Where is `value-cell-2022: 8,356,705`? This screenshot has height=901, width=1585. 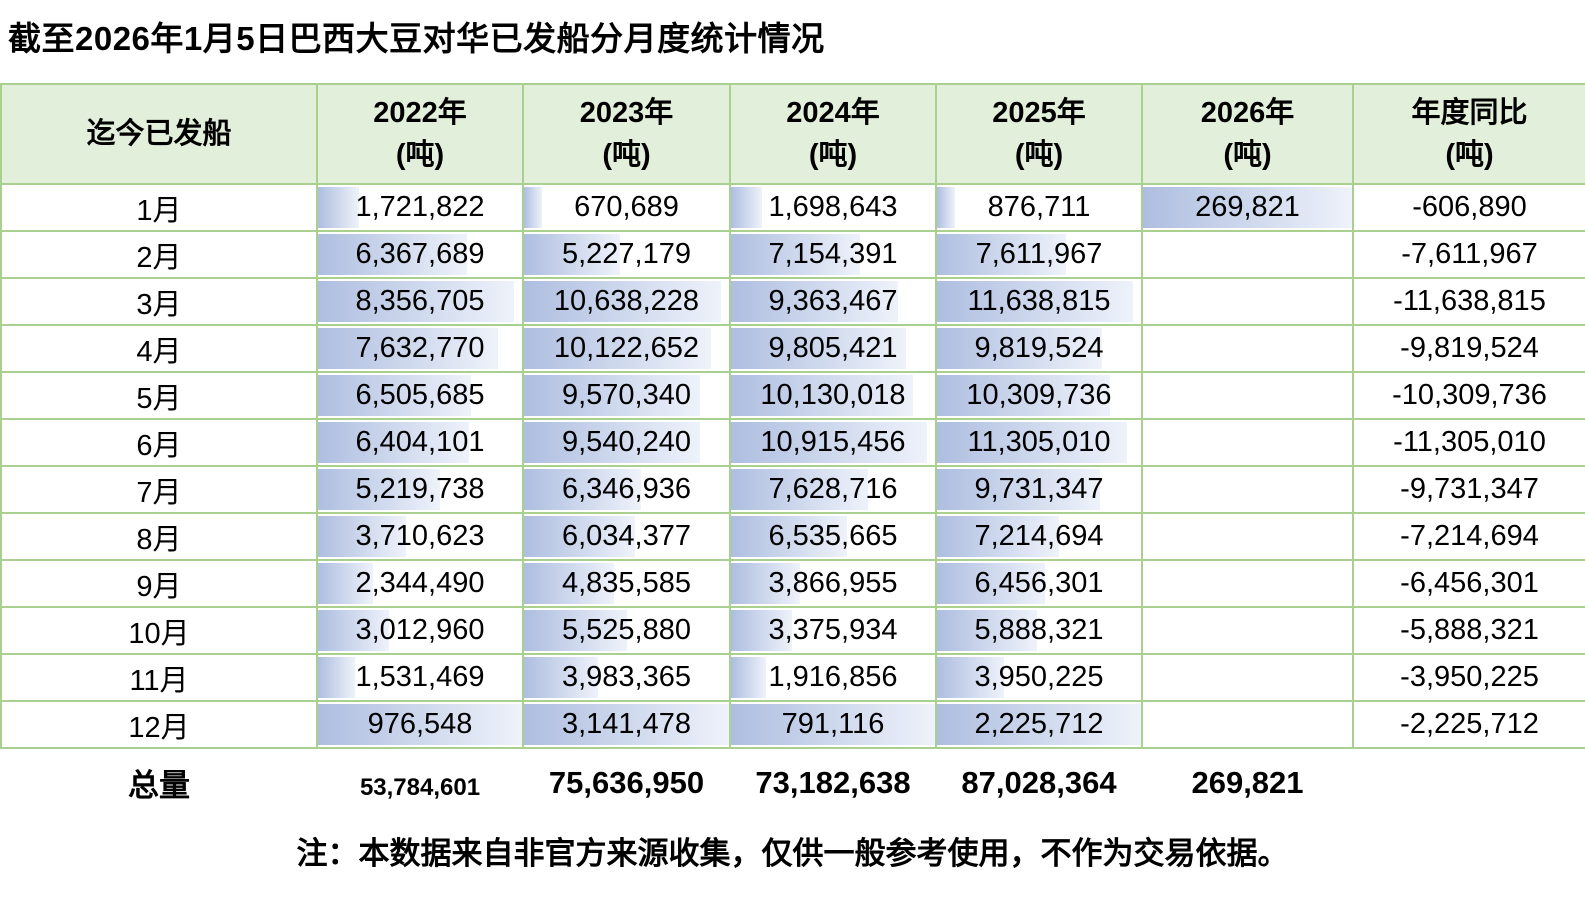 value-cell-2022: 8,356,705 is located at coordinates (420, 301).